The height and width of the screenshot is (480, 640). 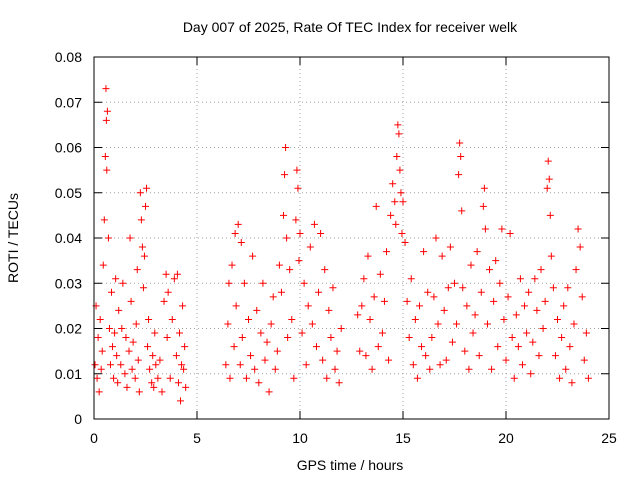 What do you see at coordinates (197, 438) in the screenshot?
I see `x-tick-label: 5` at bounding box center [197, 438].